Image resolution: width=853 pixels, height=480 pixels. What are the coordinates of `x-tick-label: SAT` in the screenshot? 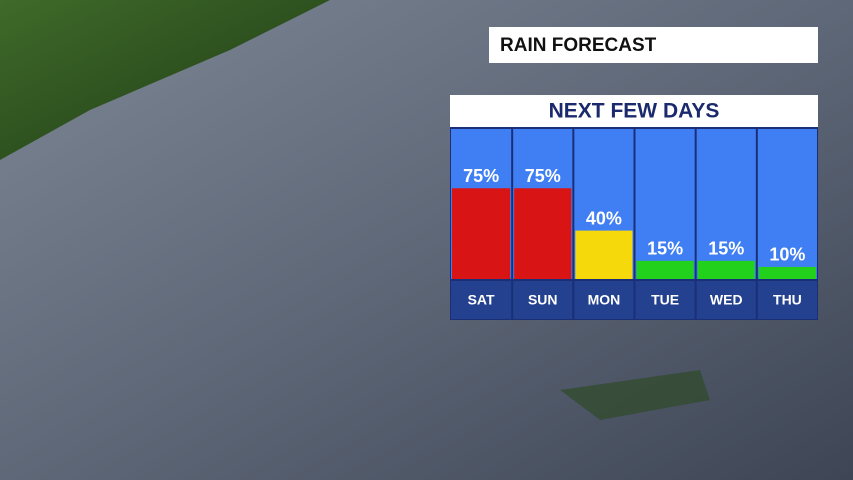 It's located at (481, 300).